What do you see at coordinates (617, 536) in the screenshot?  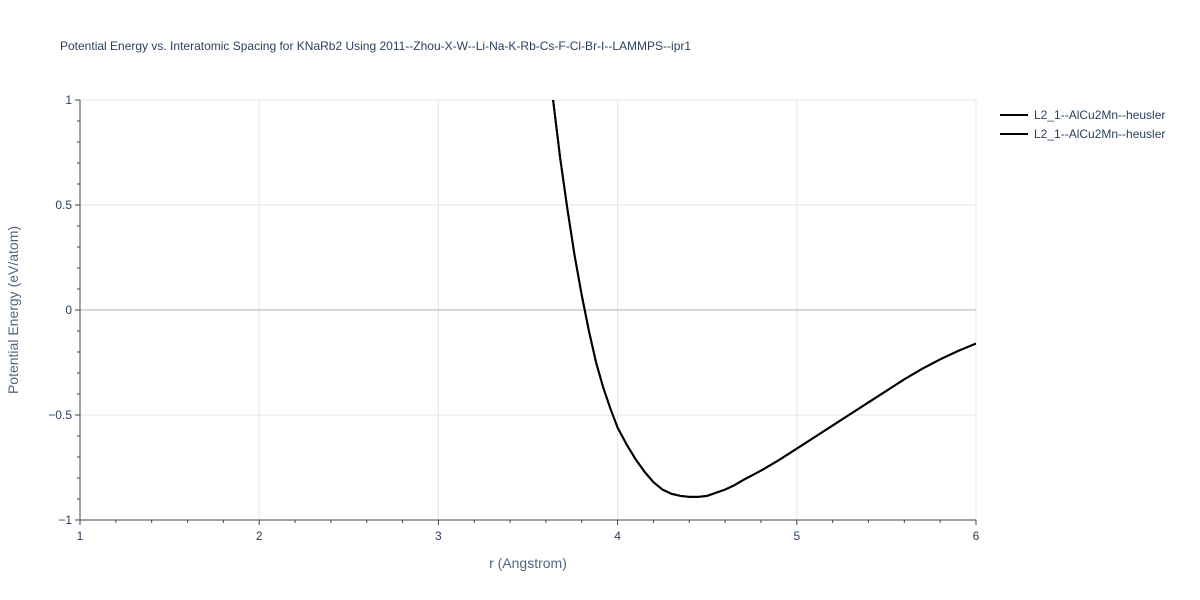 I see `x-tick-label: 4` at bounding box center [617, 536].